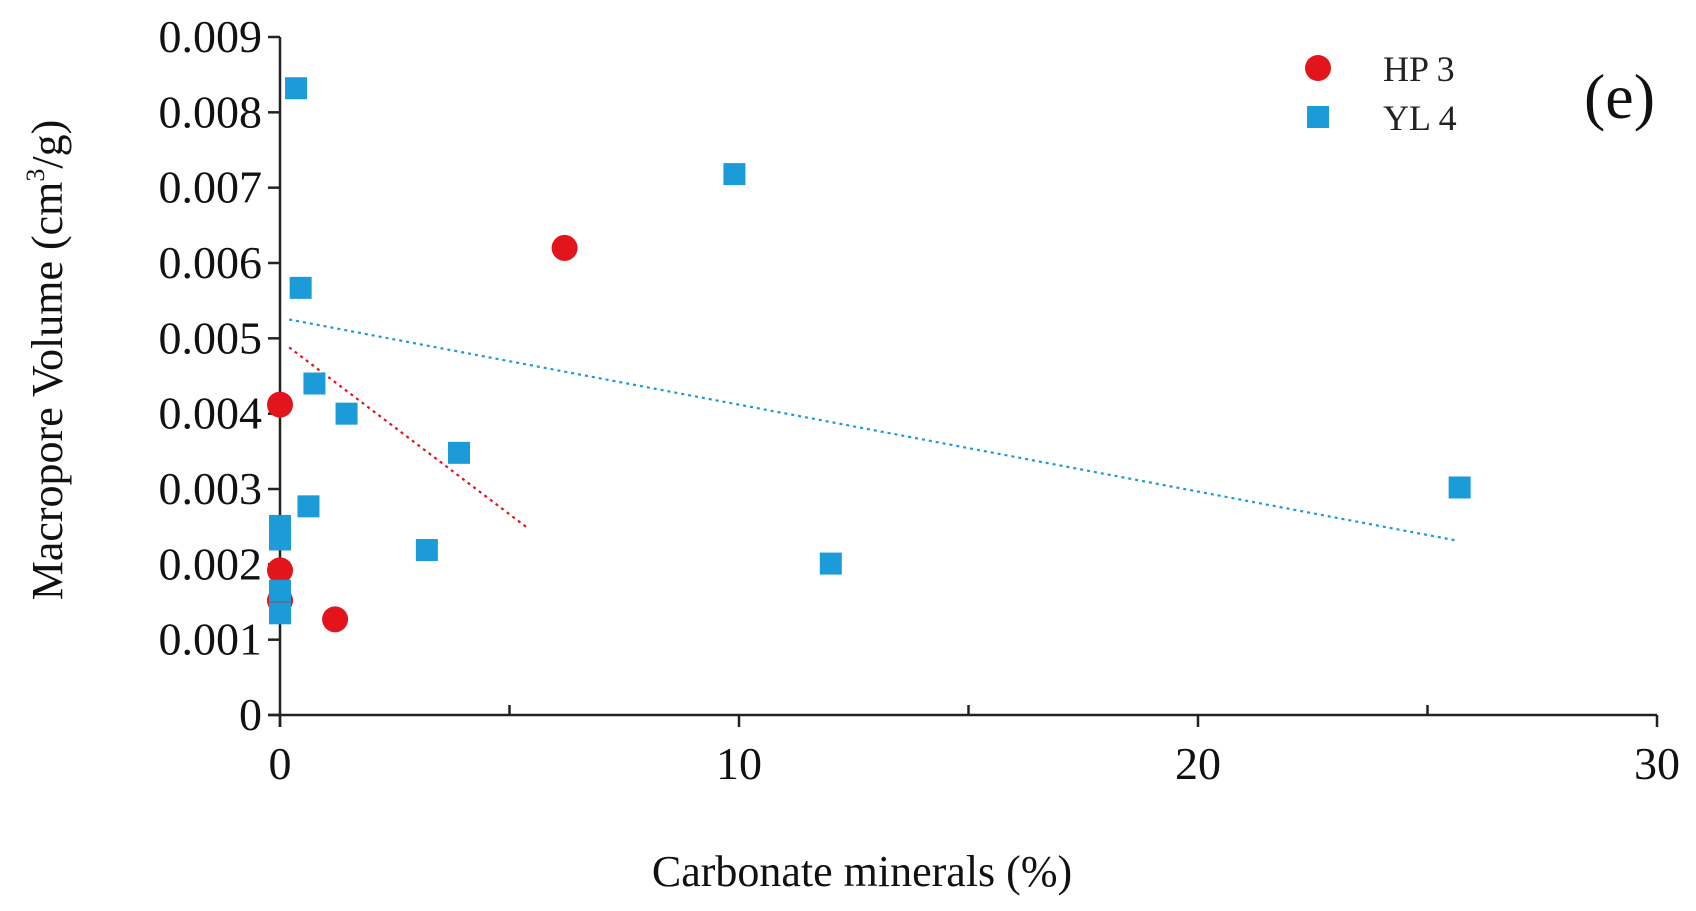  I want to click on y-tick-label: 0.006, so click(211, 262).